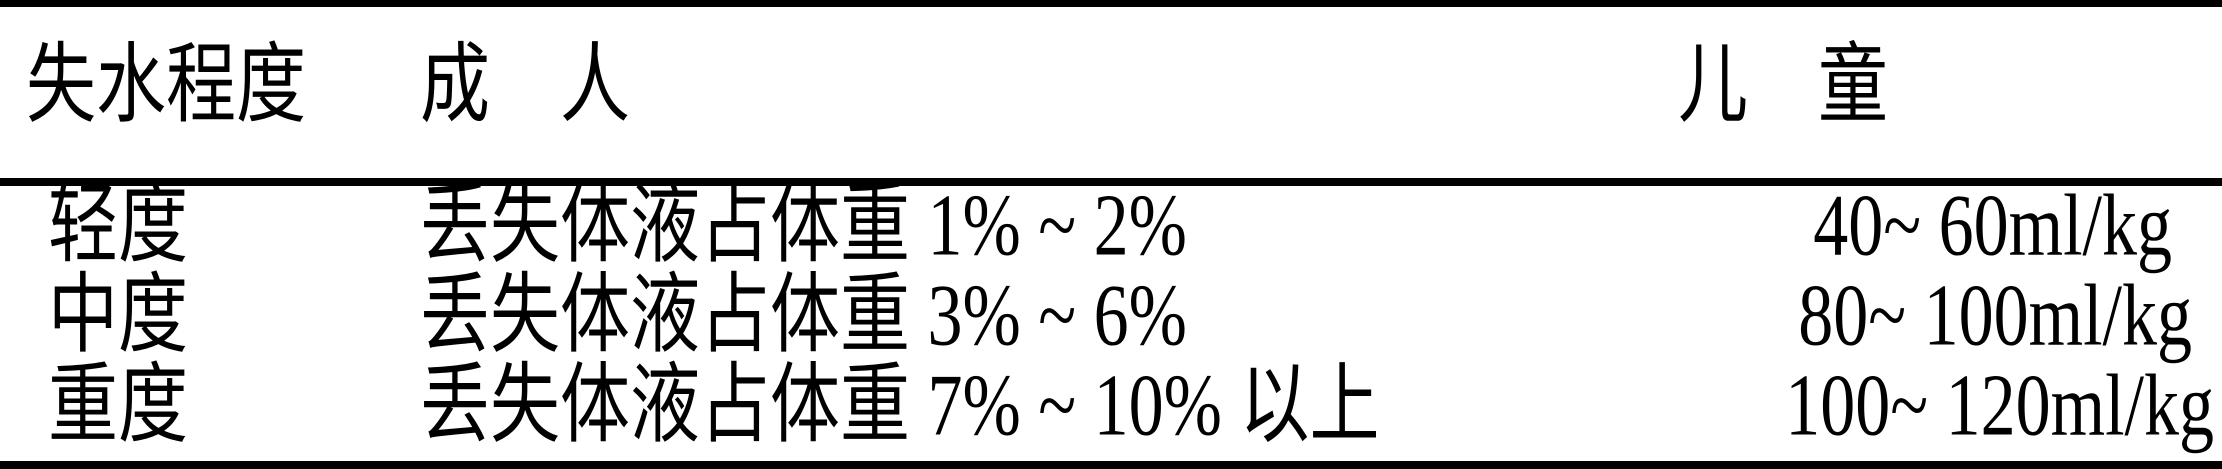 Image resolution: width=2222 pixels, height=469 pixels. I want to click on row-level: 中度, so click(118, 316).